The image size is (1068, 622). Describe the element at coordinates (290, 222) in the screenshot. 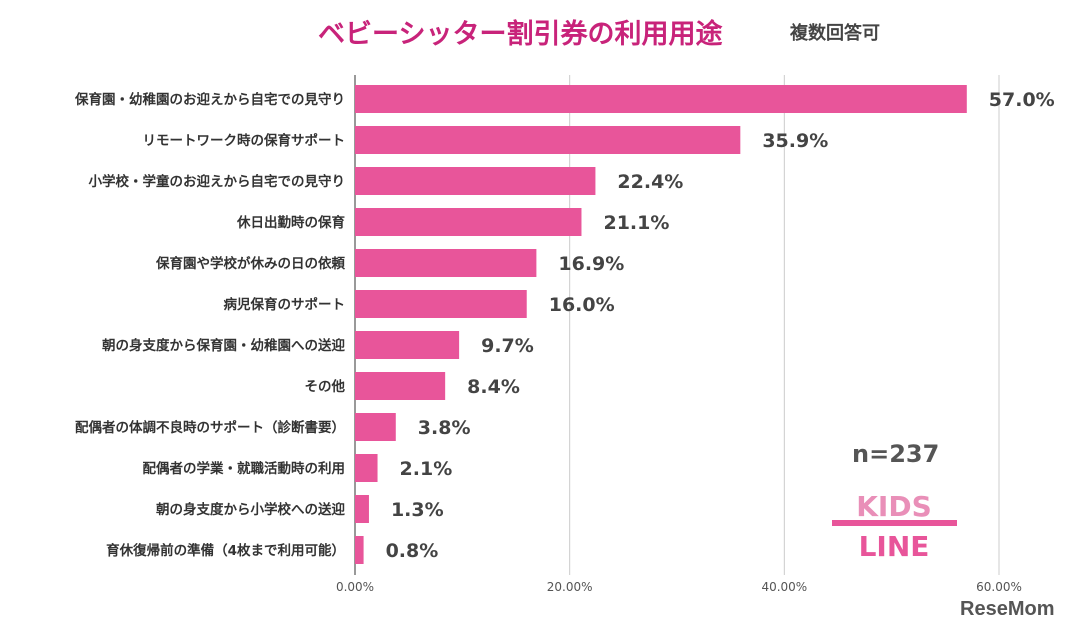

I see `category-label: 休日出勤時の保育` at that location.